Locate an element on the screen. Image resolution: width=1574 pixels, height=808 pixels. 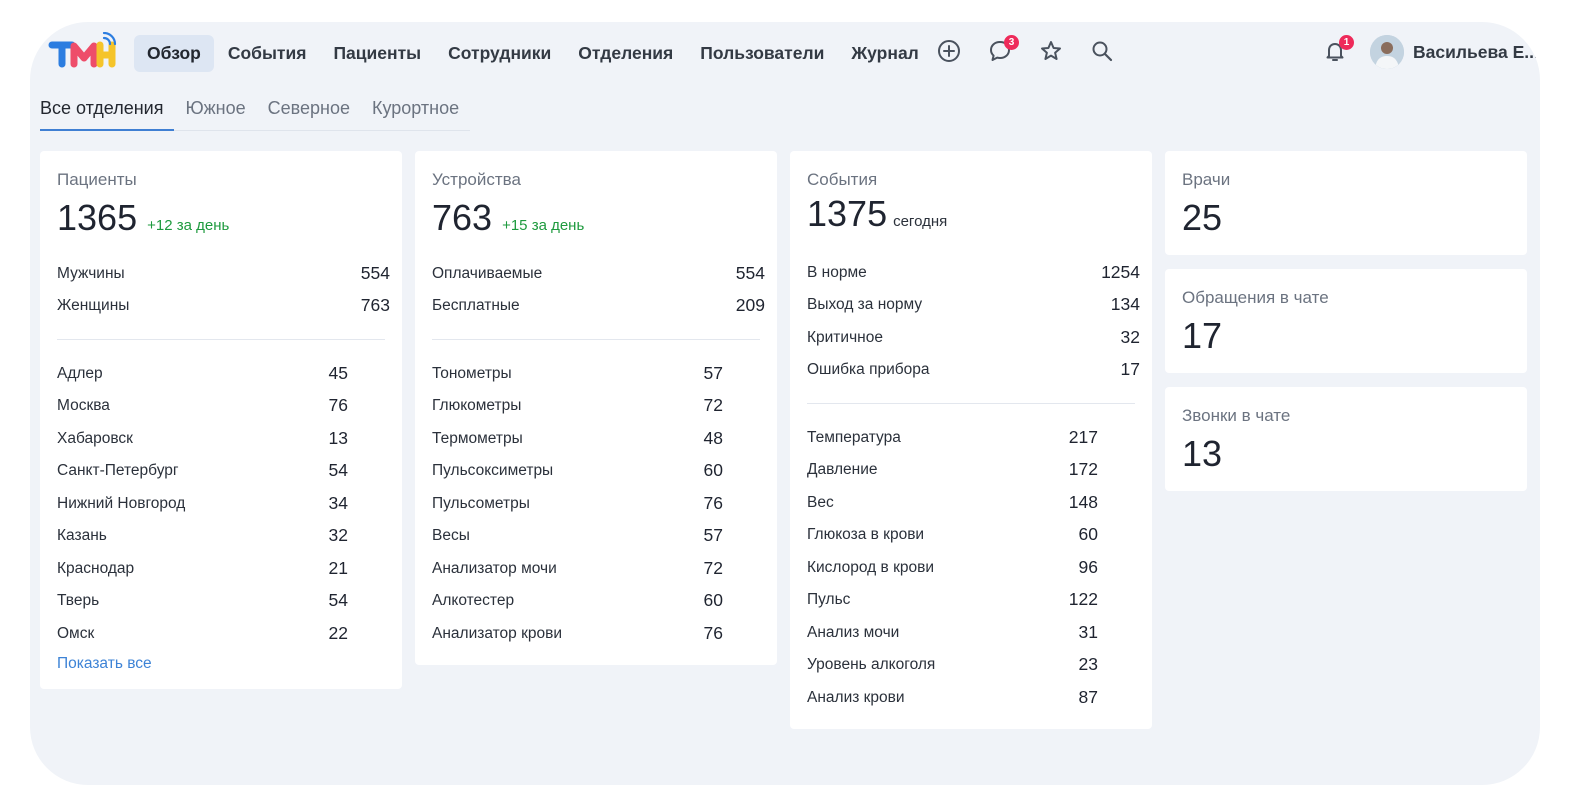
list-item: Санкт-Петербург is located at coordinates (118, 470).